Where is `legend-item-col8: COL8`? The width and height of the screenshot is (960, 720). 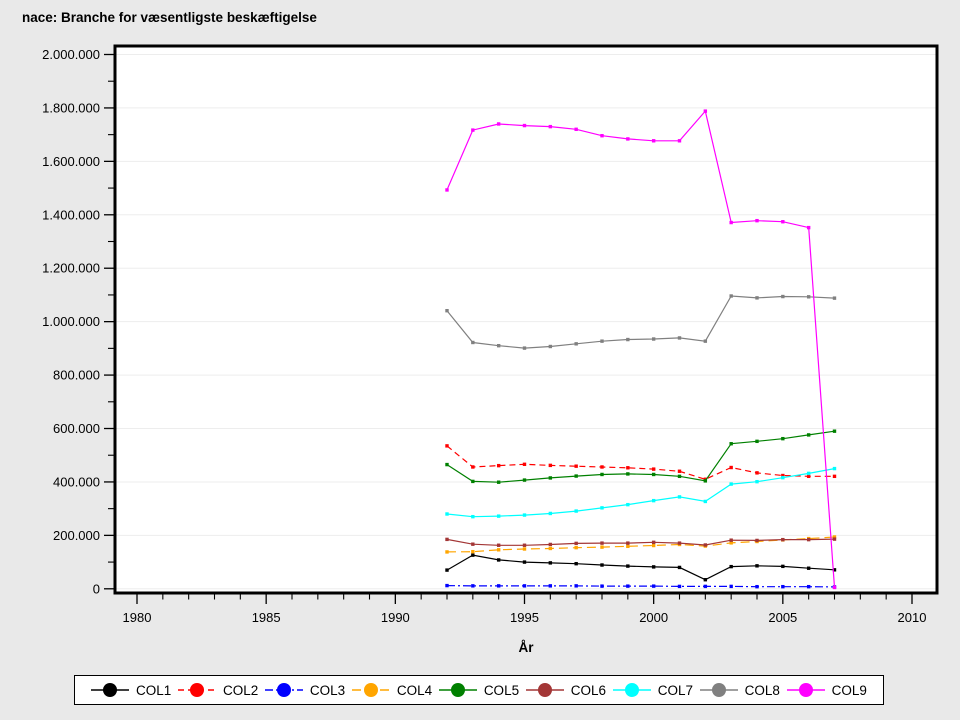
legend-item-col8: COL8 is located at coordinates (739, 690).